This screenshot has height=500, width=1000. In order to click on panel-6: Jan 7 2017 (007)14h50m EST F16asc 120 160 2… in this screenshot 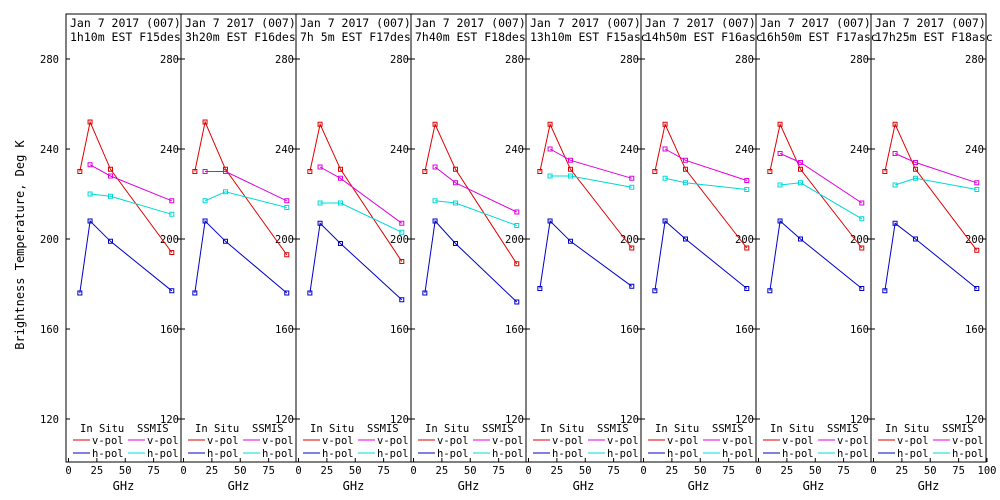, I will do `click(701, 253)`.